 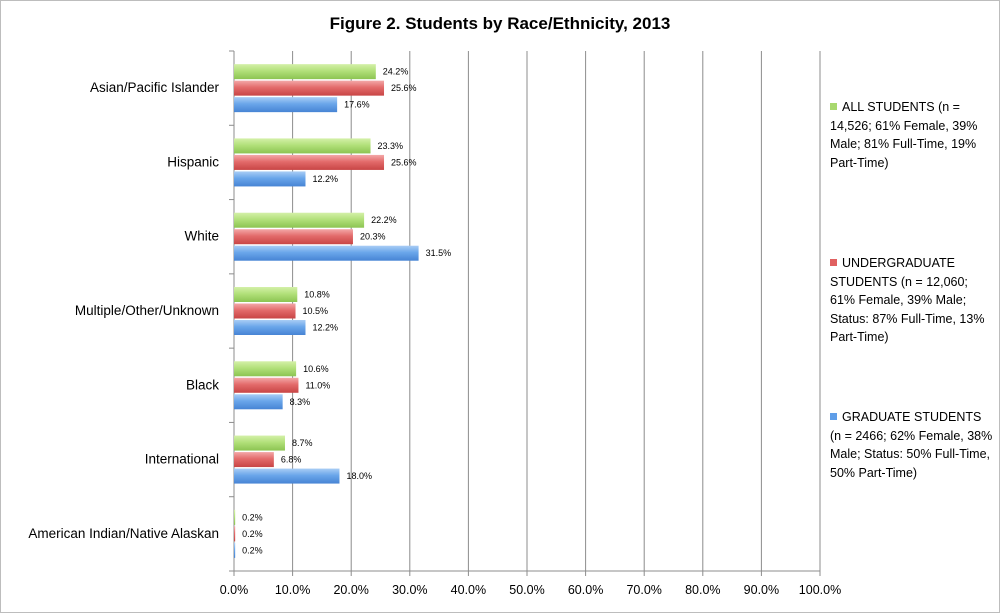 I want to click on bar-undergraduate-students-white, so click(x=293, y=237).